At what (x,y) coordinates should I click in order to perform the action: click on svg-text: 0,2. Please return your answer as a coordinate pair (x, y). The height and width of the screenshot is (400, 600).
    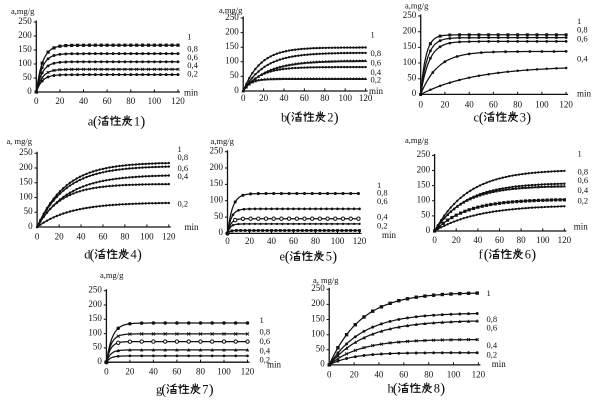
    Looking at the image, I should click on (192, 73).